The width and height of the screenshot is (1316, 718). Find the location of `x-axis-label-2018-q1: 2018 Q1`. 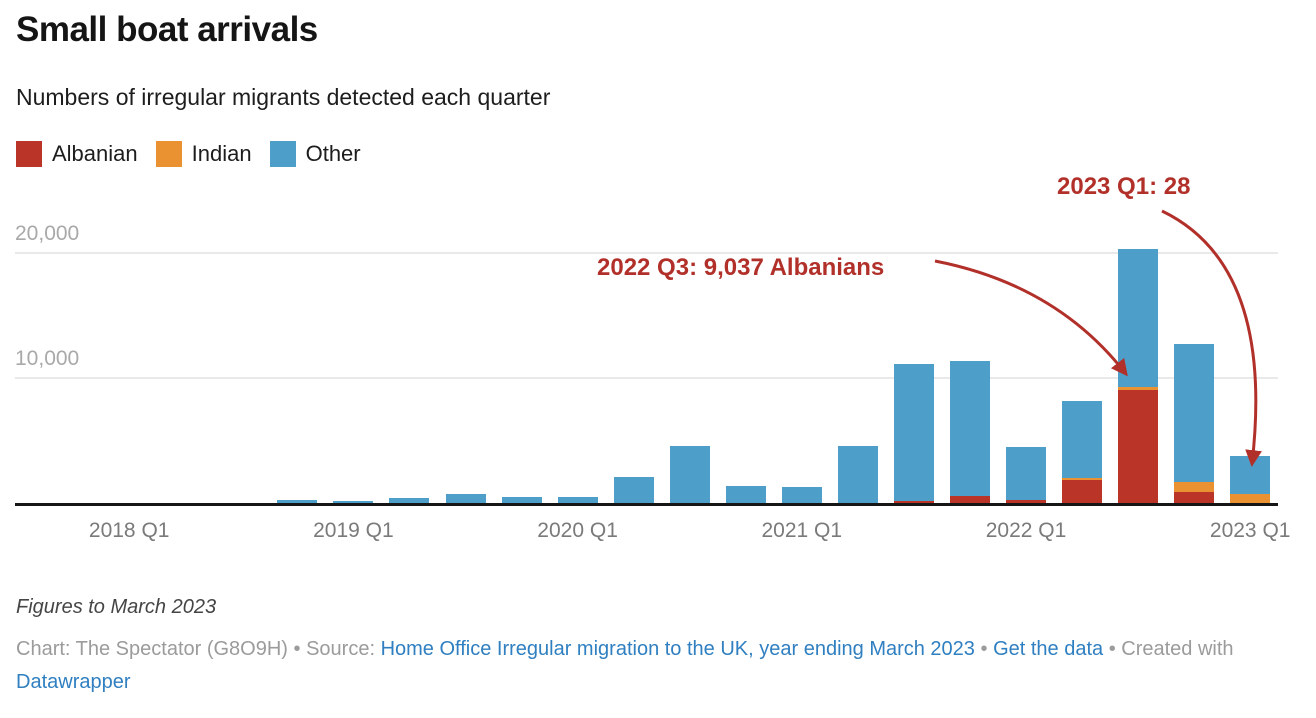

x-axis-label-2018-q1: 2018 Q1 is located at coordinates (129, 530).